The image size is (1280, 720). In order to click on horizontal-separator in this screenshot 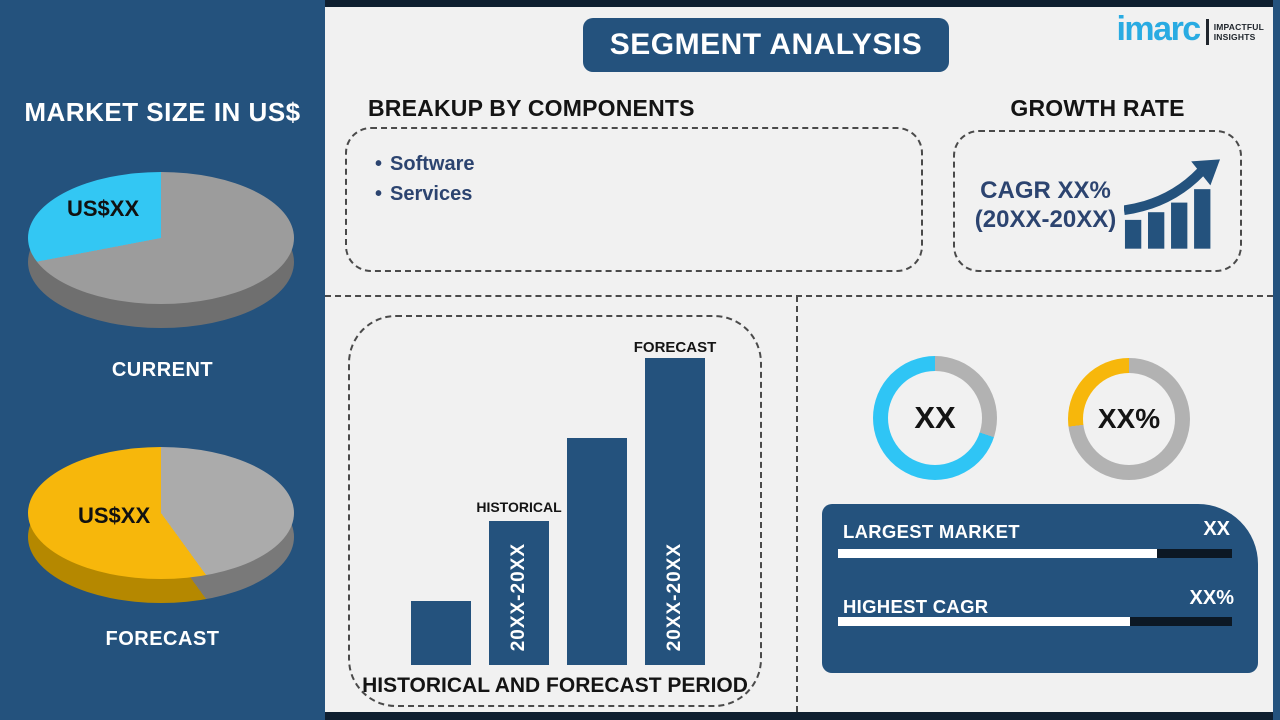, I will do `click(799, 296)`.